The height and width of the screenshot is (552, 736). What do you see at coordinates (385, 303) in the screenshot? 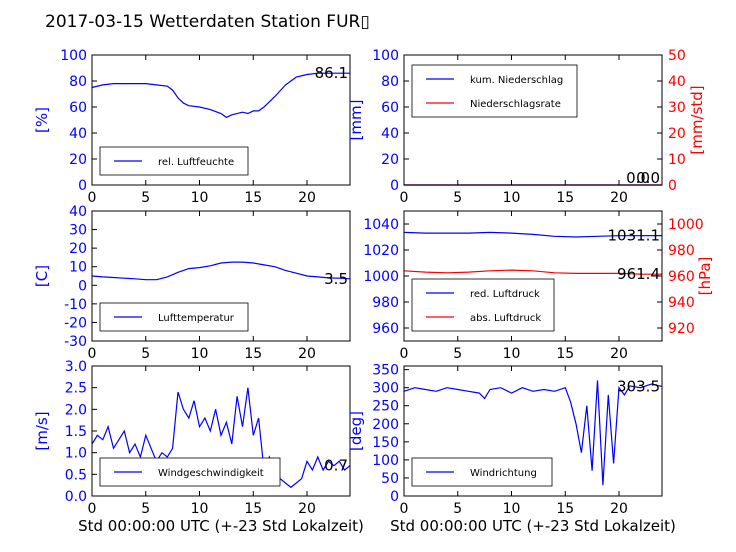
I see `y-tick-label: 980` at bounding box center [385, 303].